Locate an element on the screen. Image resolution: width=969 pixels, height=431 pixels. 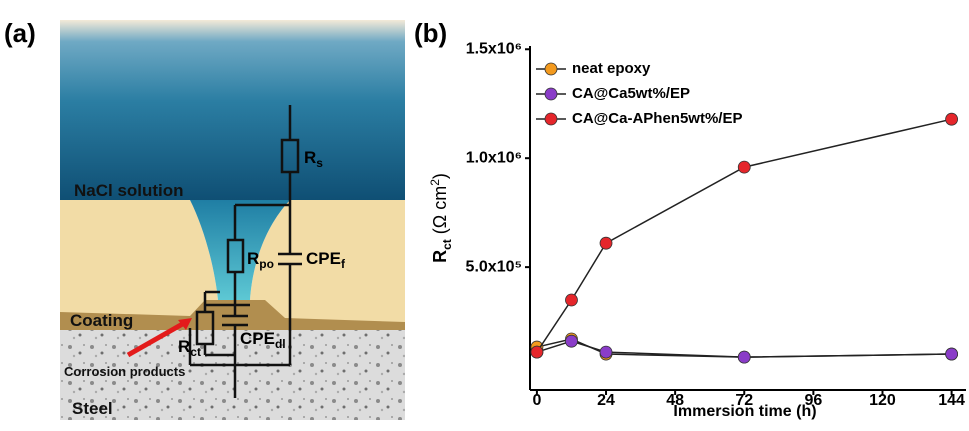
x-tick-label: 96 is located at coordinates (813, 400).